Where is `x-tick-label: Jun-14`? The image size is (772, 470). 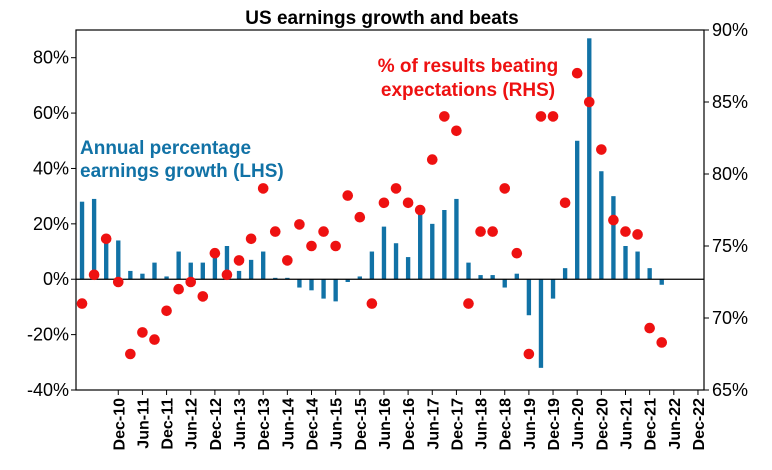
x-tick-label: Jun-14 is located at coordinates (288, 424).